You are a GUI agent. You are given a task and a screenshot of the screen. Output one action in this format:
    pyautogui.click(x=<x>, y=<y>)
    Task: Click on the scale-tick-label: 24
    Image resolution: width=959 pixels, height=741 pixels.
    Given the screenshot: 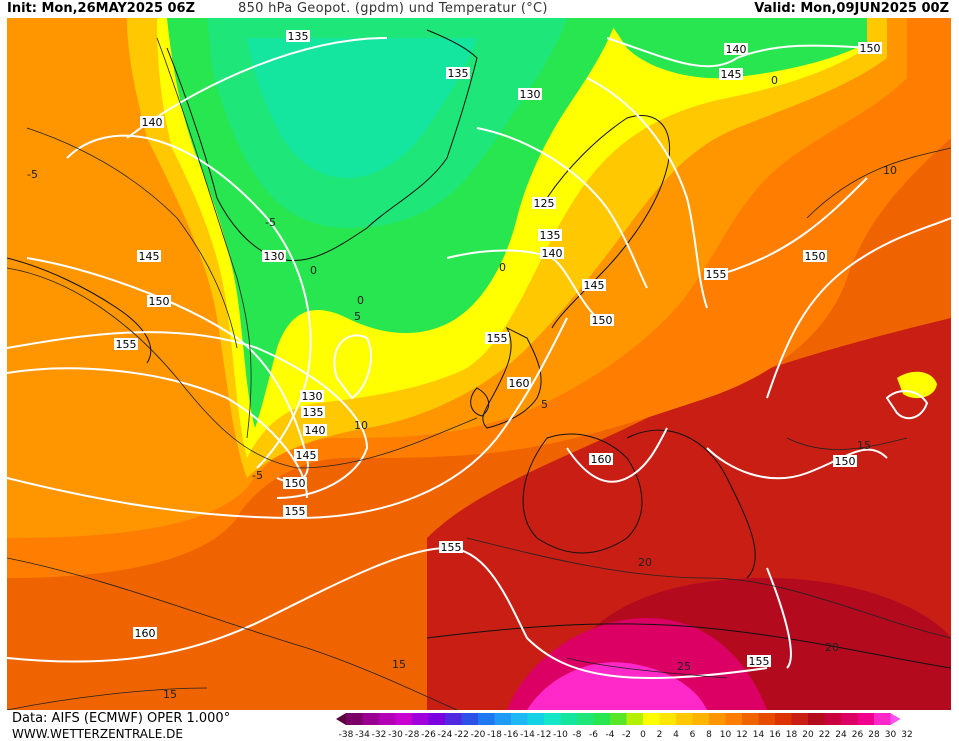 What is the action you would take?
    pyautogui.click(x=841, y=735)
    